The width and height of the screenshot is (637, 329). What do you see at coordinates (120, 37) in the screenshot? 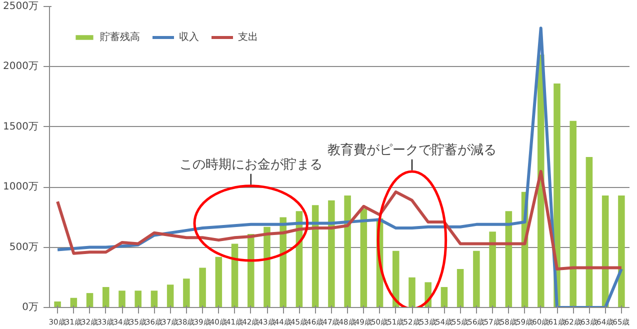
I see `legend-label: 貯蓄残高` at bounding box center [120, 37].